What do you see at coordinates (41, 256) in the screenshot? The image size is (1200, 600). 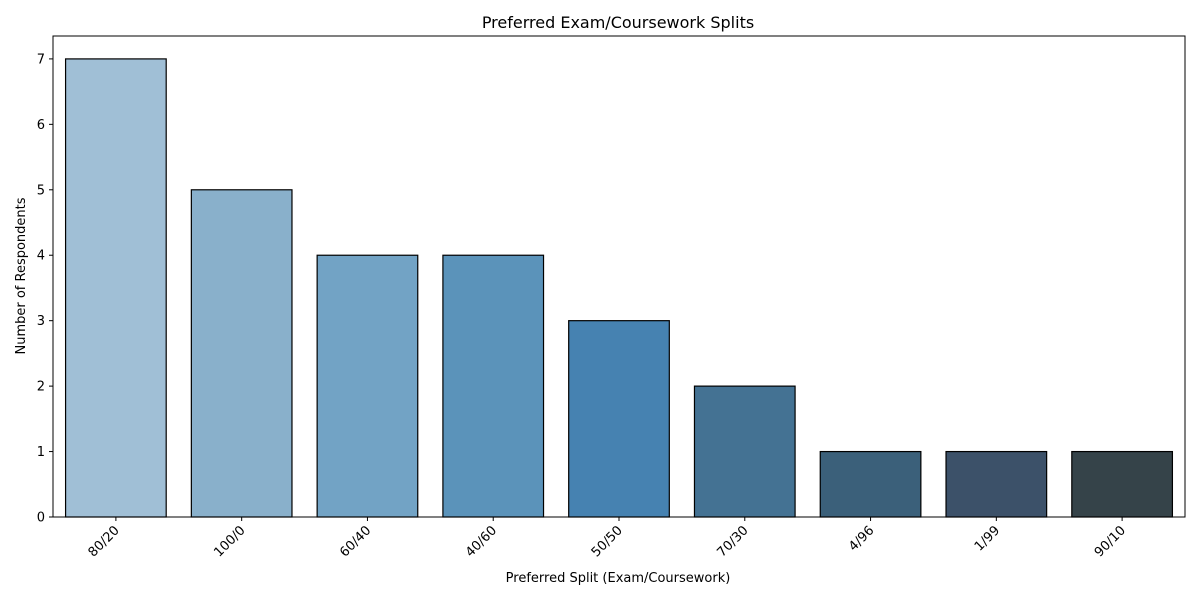 I see `y-tick-label: 4` at bounding box center [41, 256].